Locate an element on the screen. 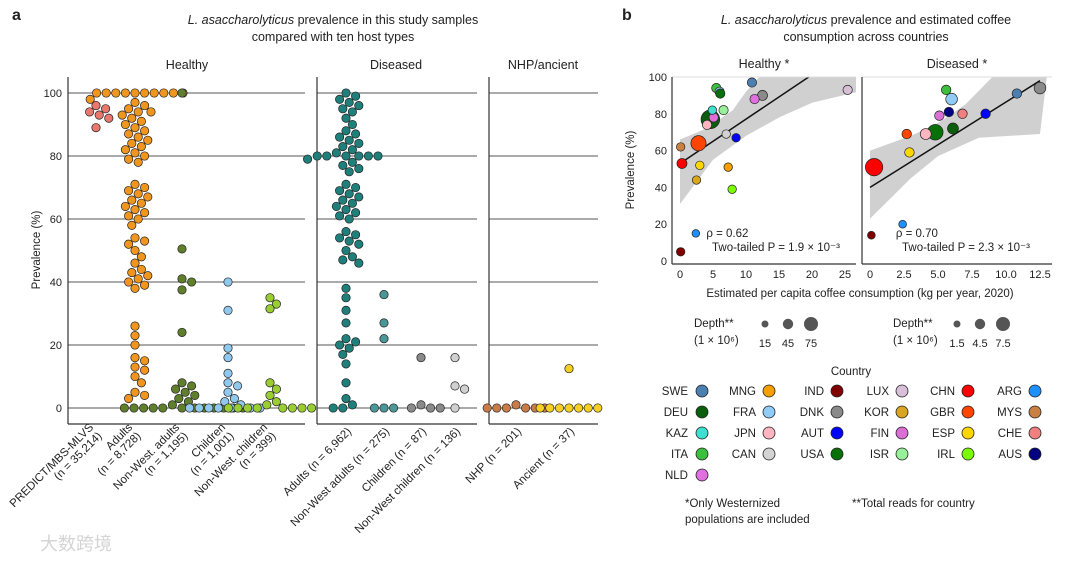 The height and width of the screenshot is (562, 1067). x-tick-label: 0 is located at coordinates (680, 275).